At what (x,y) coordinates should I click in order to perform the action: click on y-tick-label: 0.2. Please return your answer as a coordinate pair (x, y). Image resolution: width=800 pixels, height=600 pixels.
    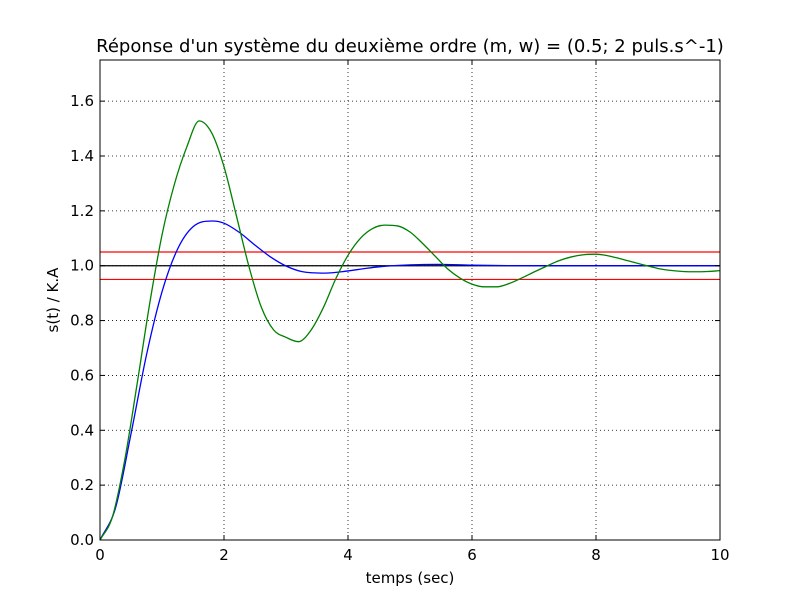
    Looking at the image, I should click on (82, 485).